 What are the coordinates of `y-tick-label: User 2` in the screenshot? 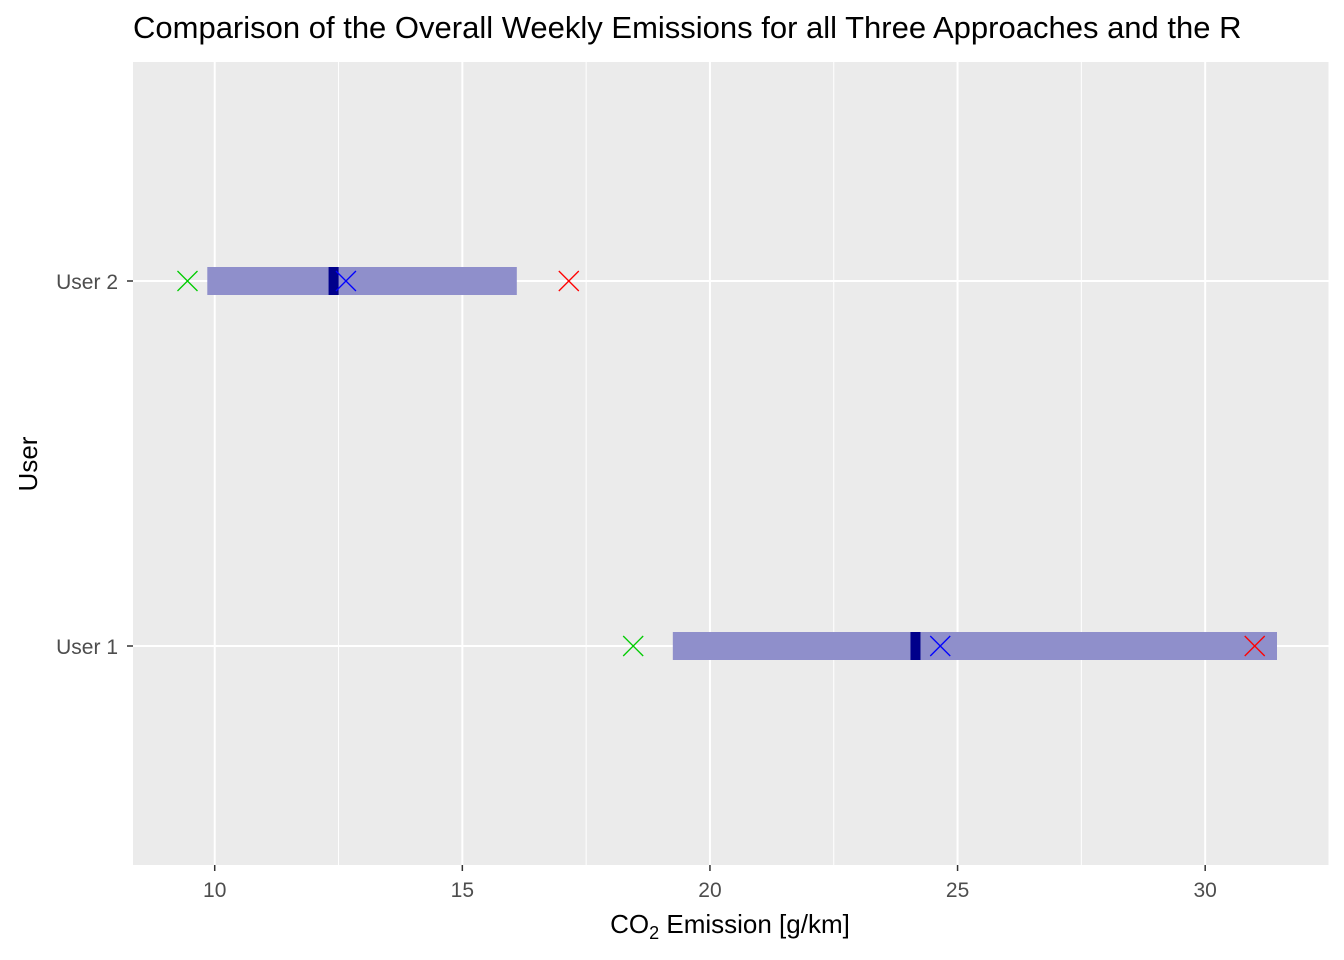 It's located at (87, 282).